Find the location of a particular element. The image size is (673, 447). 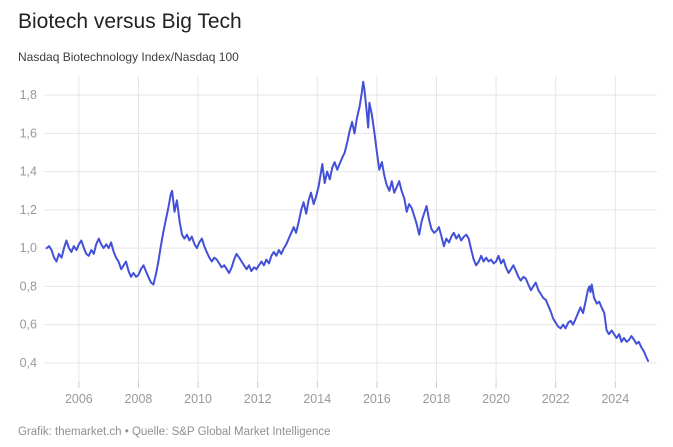

y-axis-label: 0,4 is located at coordinates (28, 363).